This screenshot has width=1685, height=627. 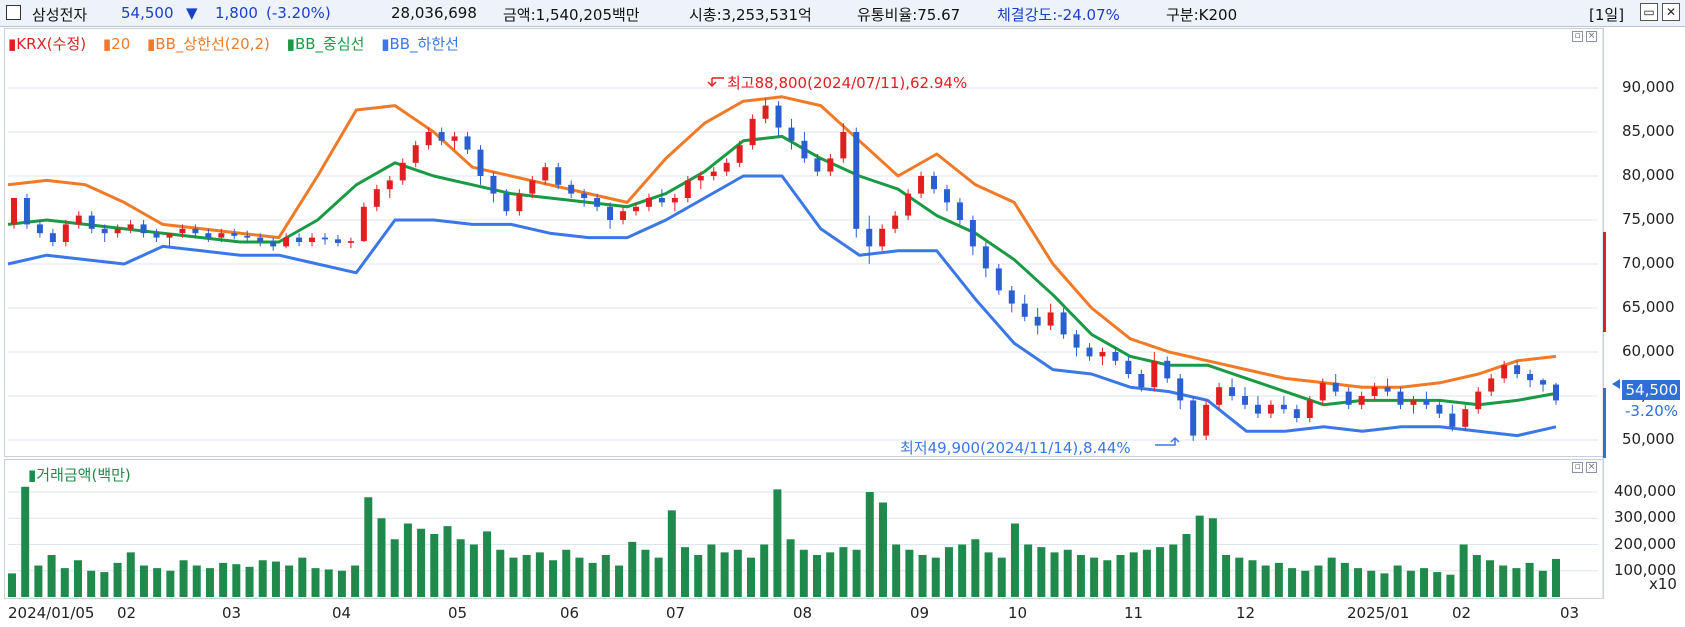 I want to click on price-tick-label: 65,000, so click(x=1648, y=307).